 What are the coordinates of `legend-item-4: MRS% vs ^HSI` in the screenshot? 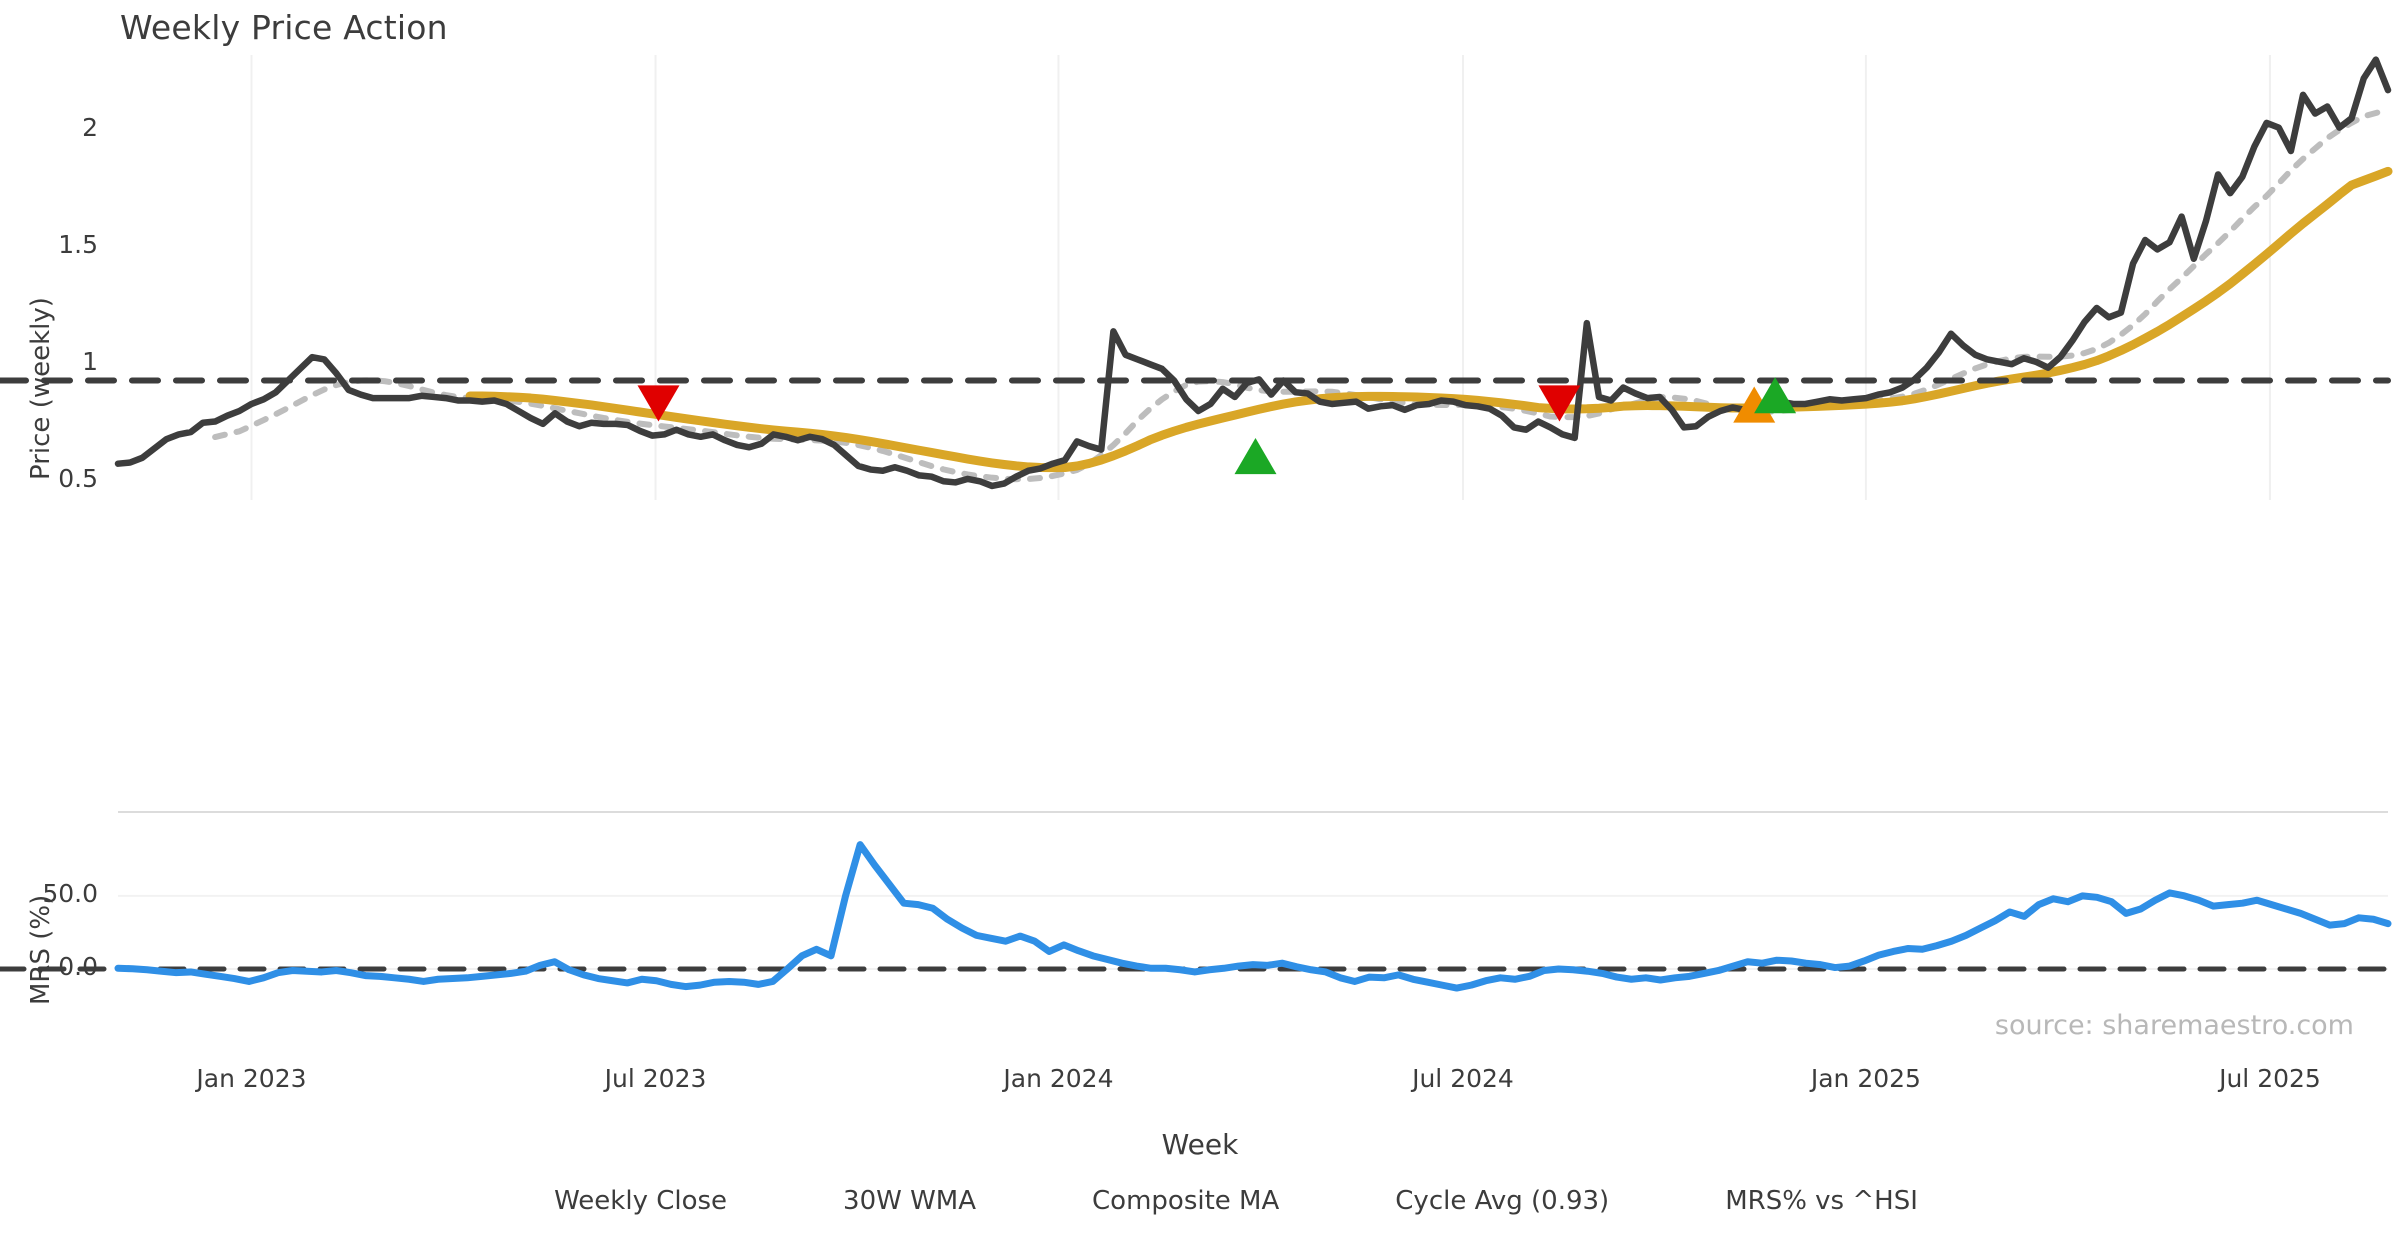 It's located at (1785, 1201).